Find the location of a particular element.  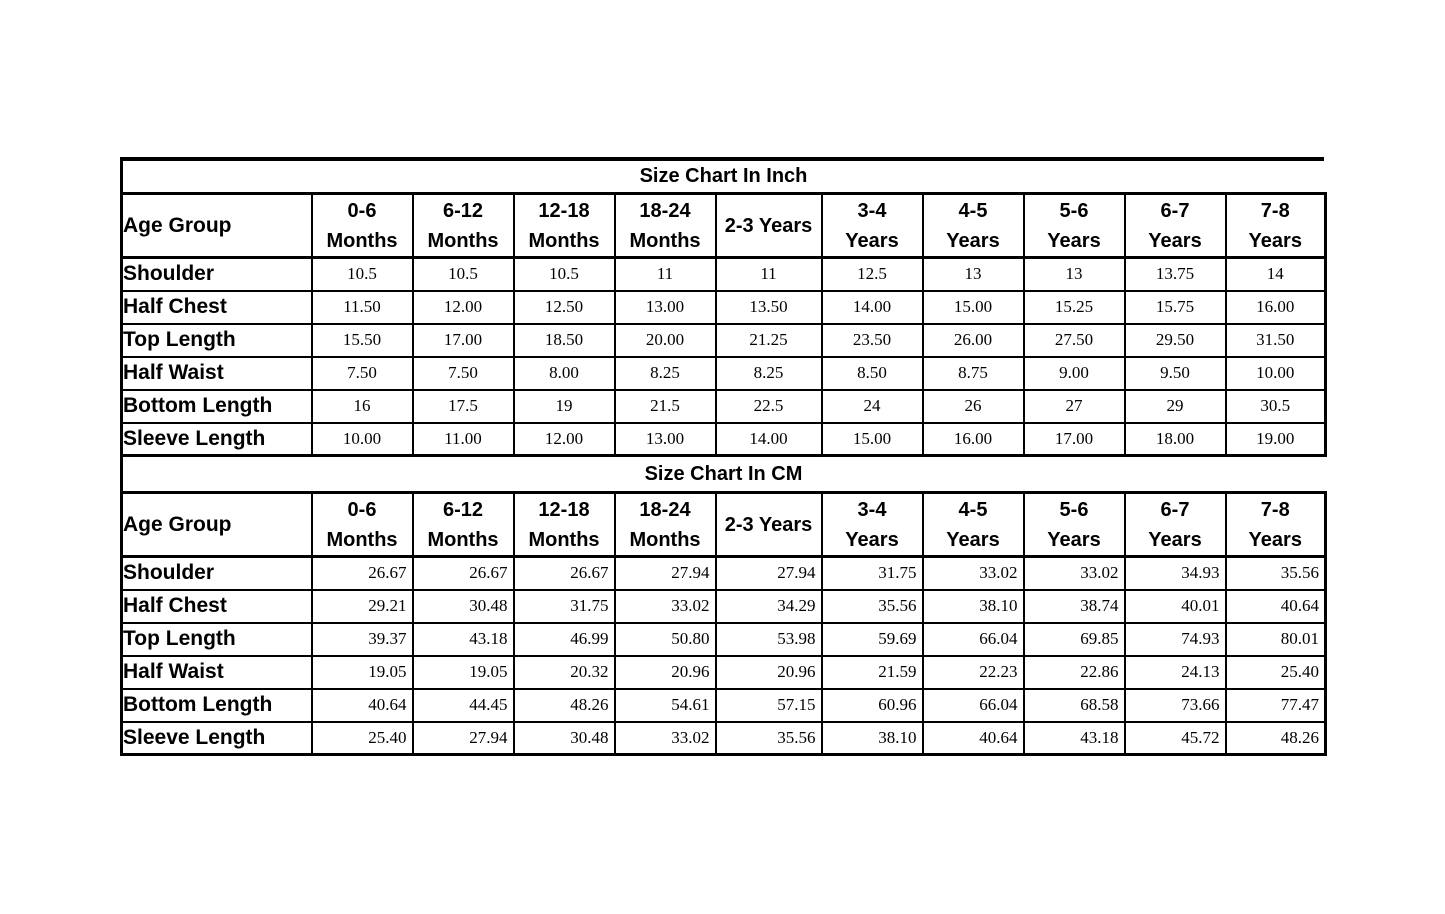

size-chart-cm-title: Size Chart In CM is located at coordinates (722, 474).